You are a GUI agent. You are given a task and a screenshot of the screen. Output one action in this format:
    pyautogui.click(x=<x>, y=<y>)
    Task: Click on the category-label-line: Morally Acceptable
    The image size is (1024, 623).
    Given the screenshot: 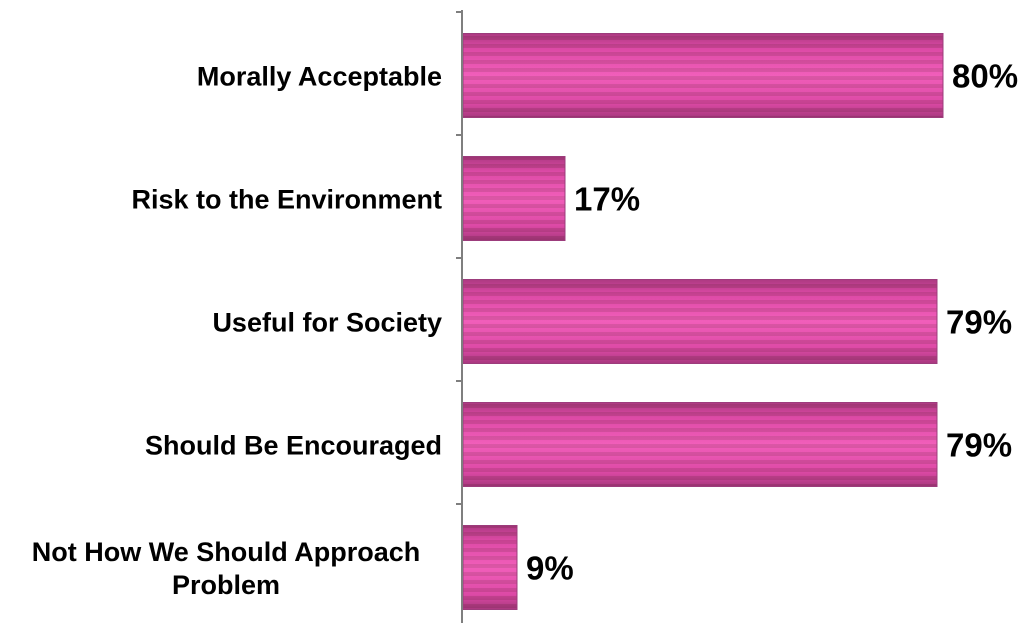 What is the action you would take?
    pyautogui.click(x=319, y=77)
    